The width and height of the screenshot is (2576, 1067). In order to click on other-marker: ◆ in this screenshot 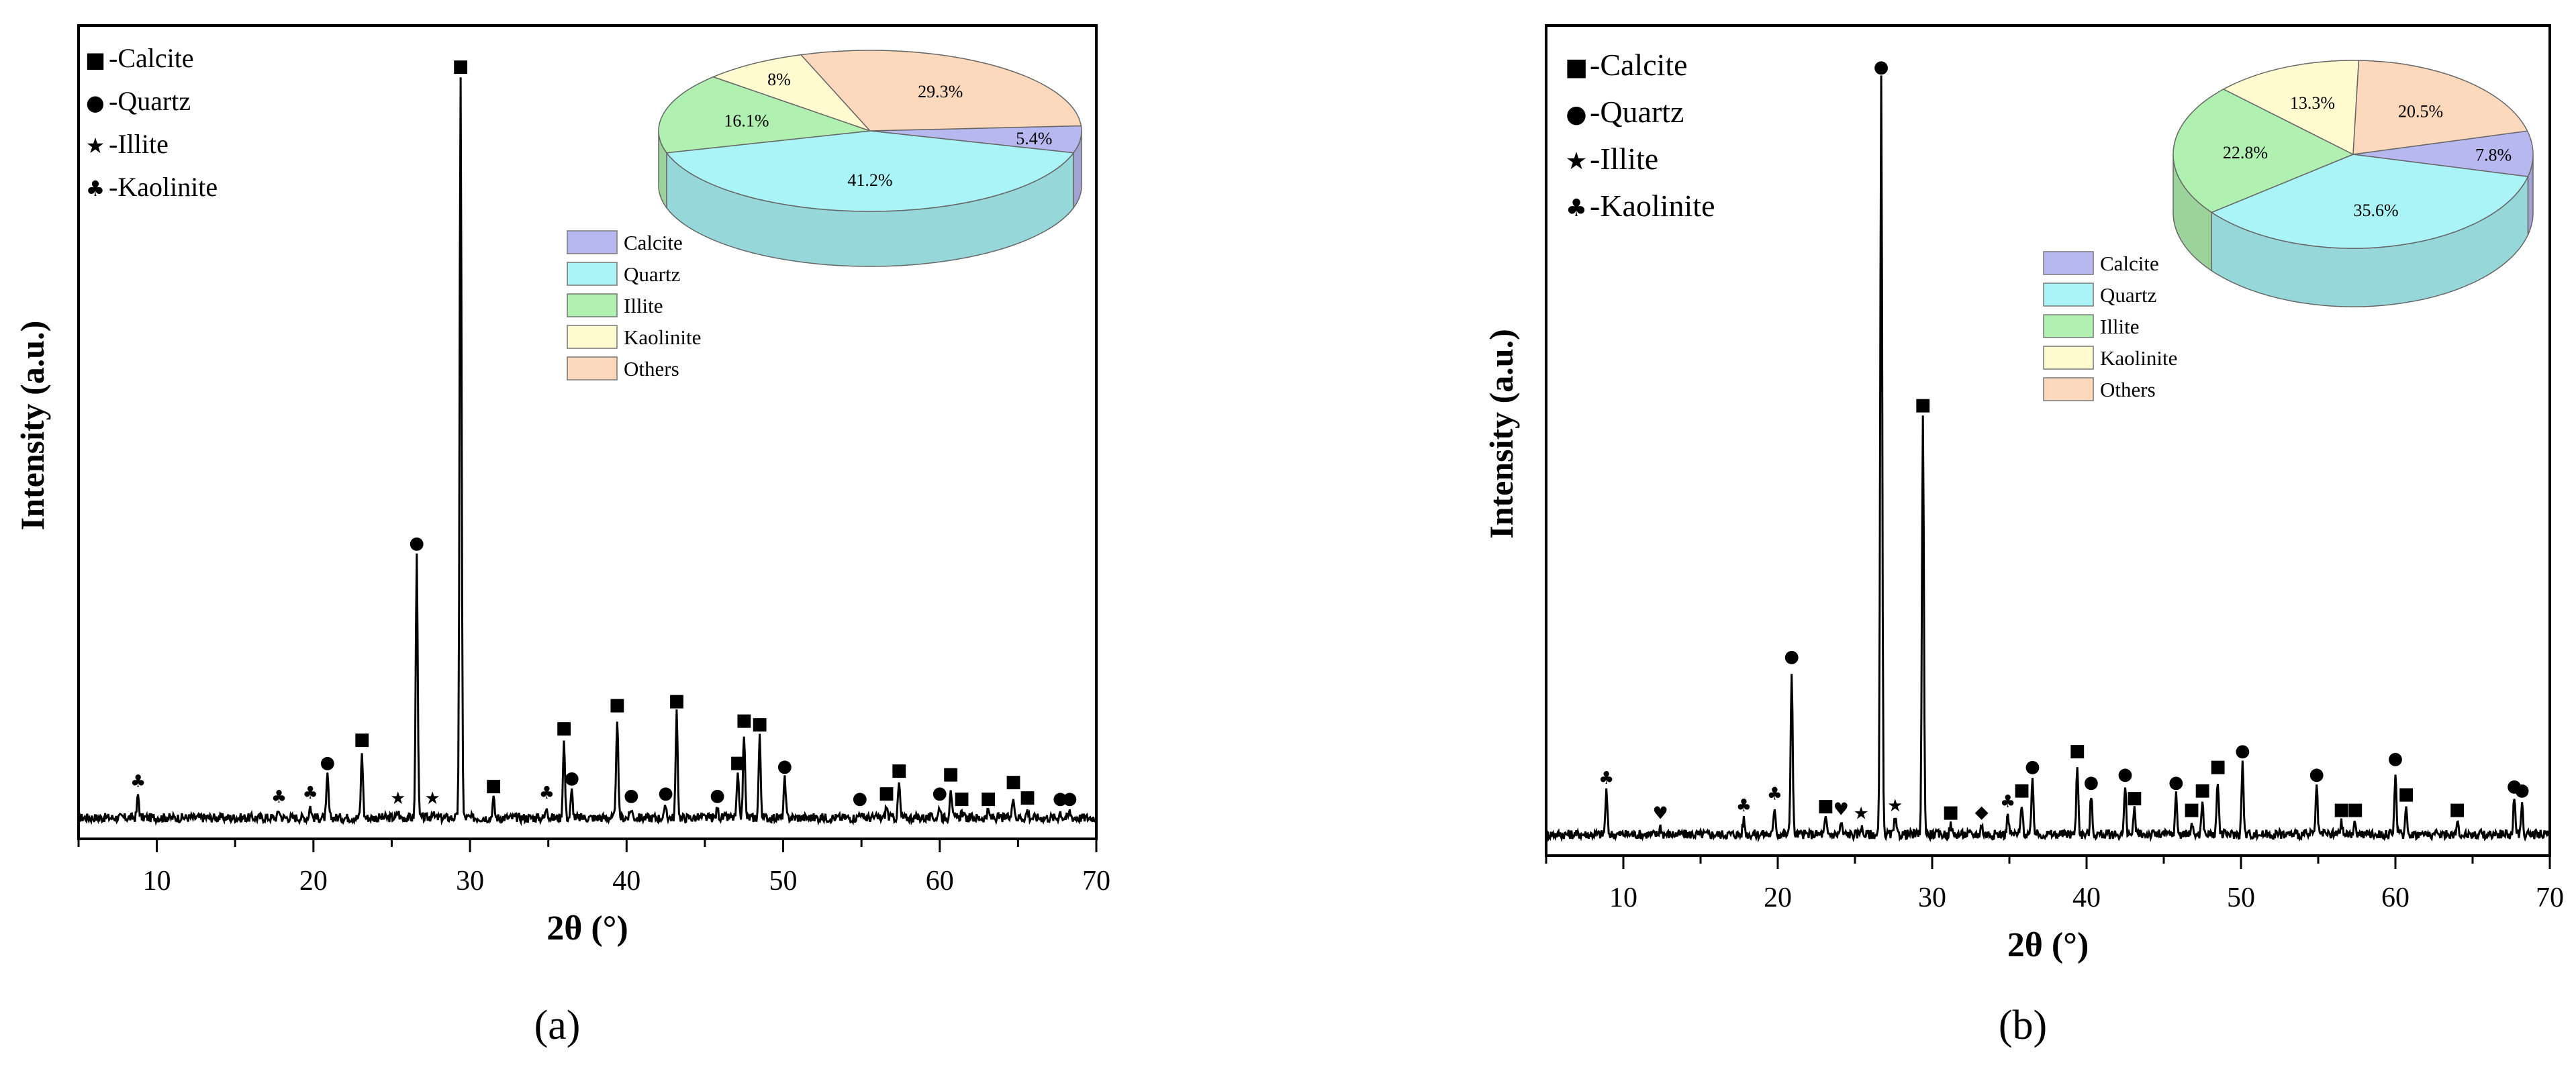, I will do `click(1982, 812)`.